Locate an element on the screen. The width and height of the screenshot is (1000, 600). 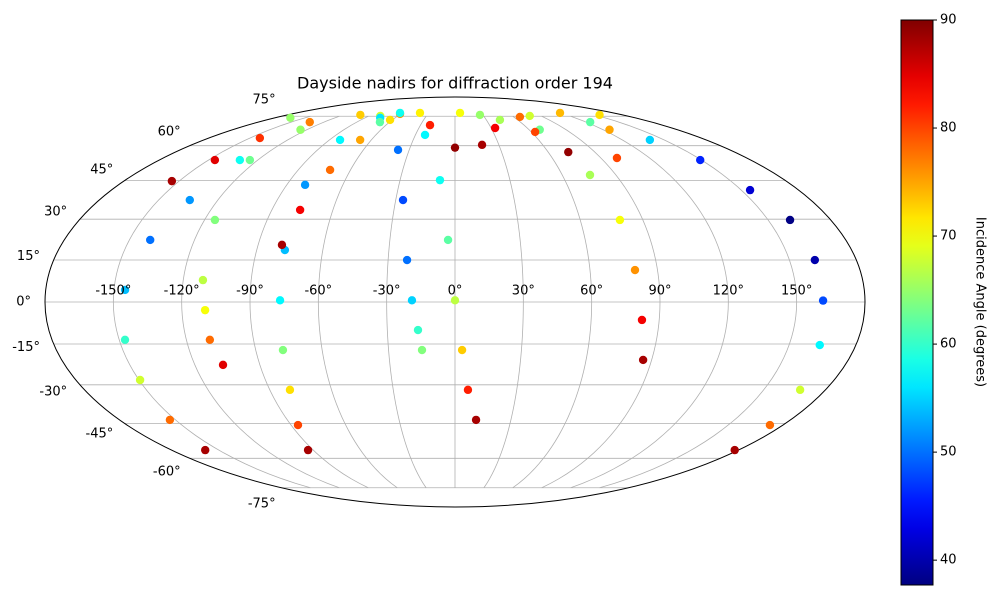
y-tick-label: 15° is located at coordinates (28, 256).